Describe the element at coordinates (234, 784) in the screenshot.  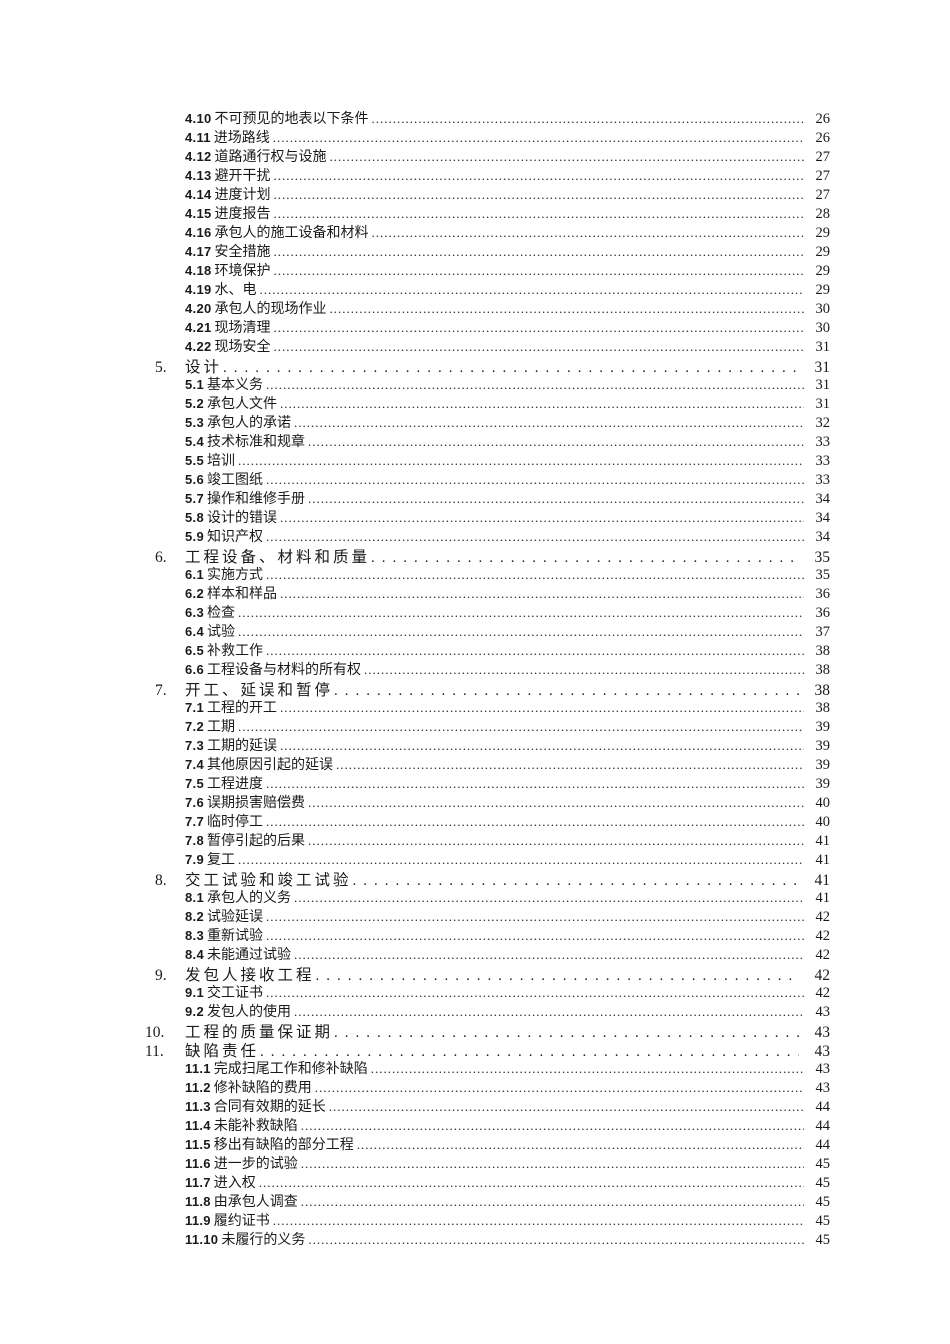
I see `toc-entry-title: 工程进度` at that location.